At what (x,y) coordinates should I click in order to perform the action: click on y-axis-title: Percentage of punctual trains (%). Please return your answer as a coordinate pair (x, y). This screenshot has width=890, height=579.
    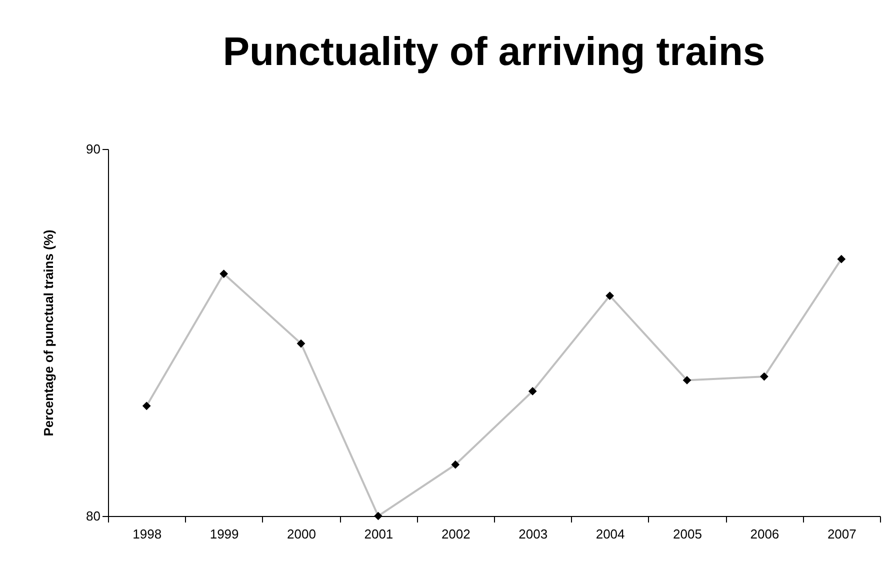
    Looking at the image, I should click on (48, 333).